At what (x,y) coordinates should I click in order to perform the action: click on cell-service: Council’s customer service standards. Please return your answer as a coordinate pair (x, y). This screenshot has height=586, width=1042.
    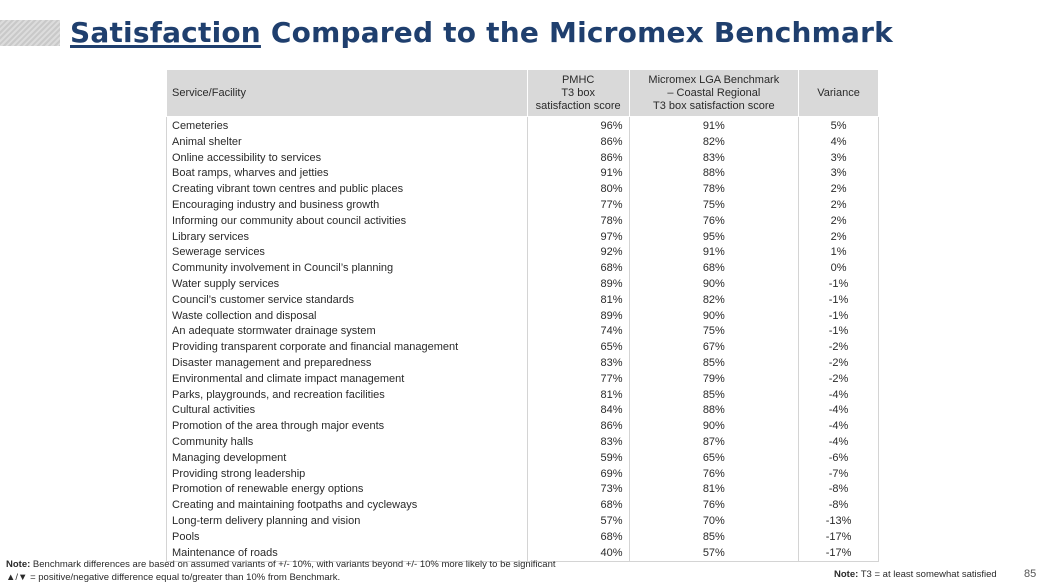
    Looking at the image, I should click on (347, 300).